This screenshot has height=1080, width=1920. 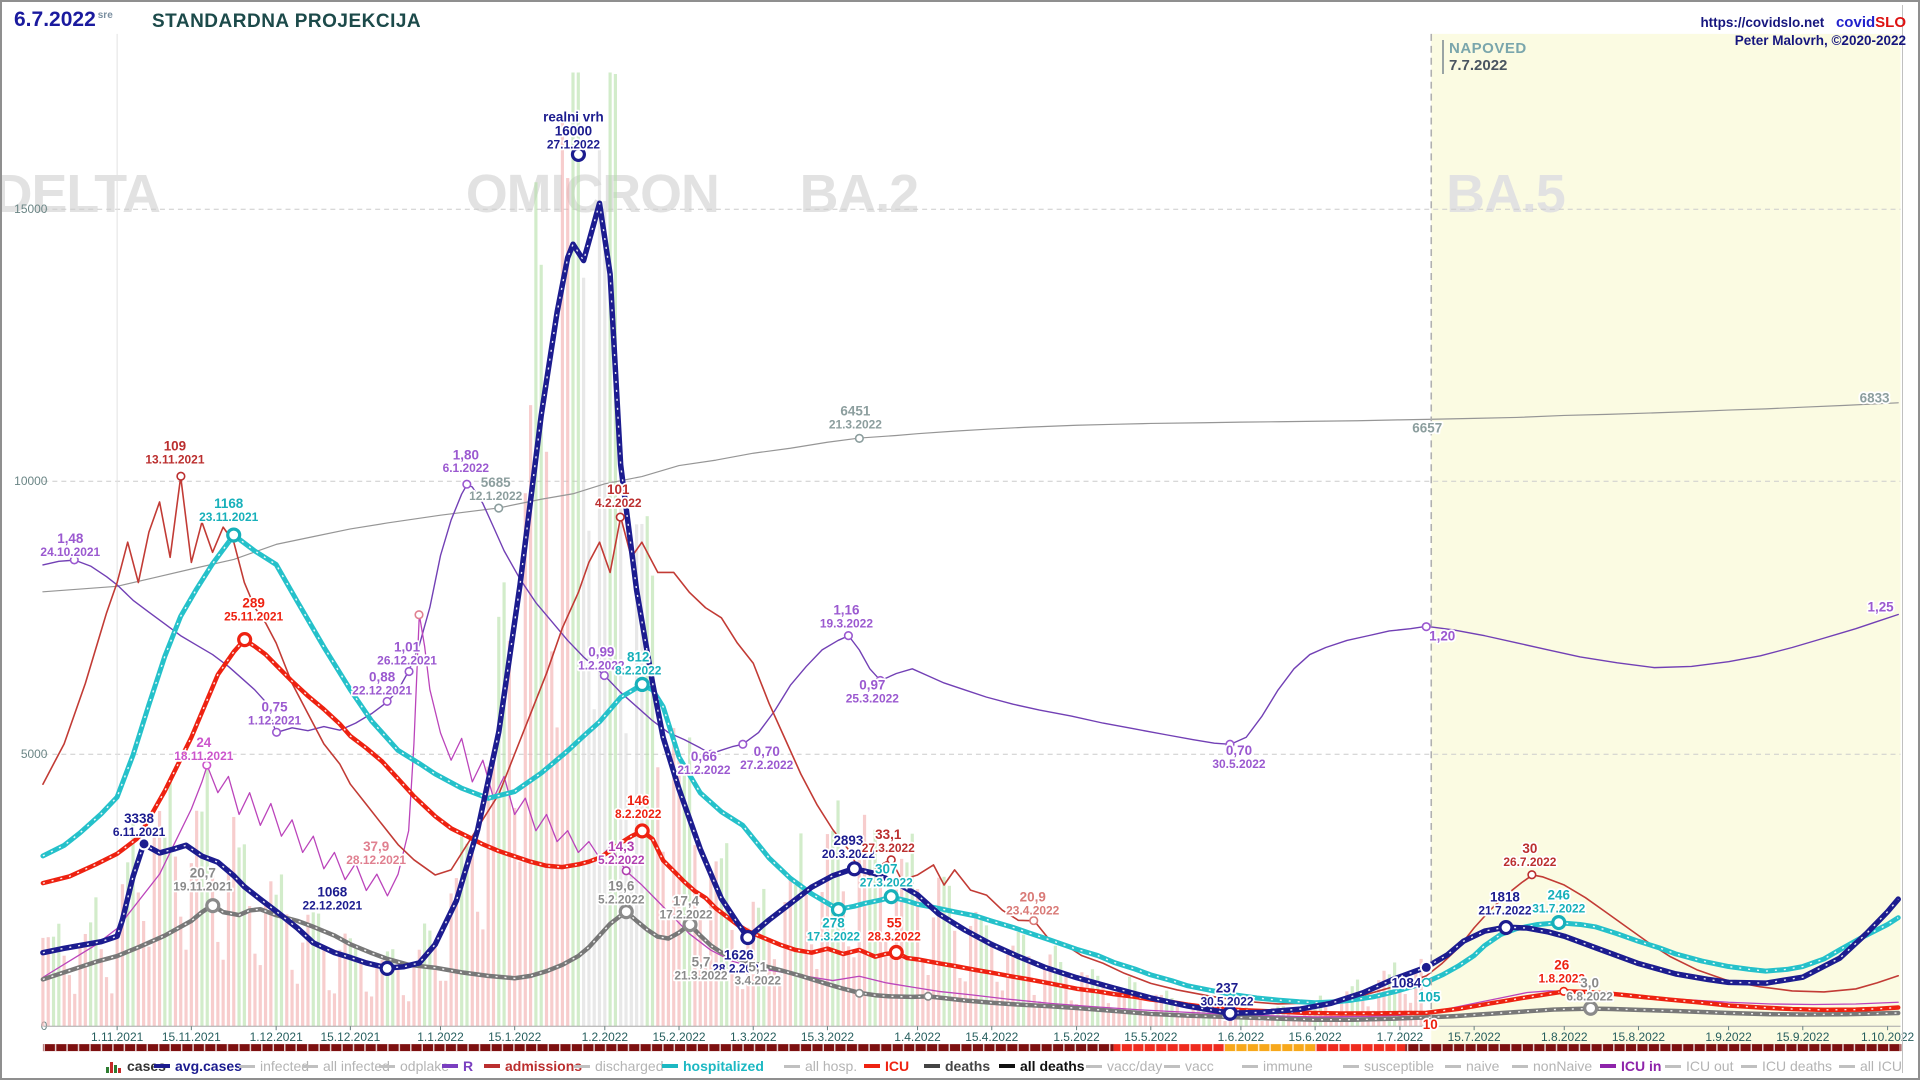 I want to click on variant-watermark: BA.2, so click(x=859, y=194).